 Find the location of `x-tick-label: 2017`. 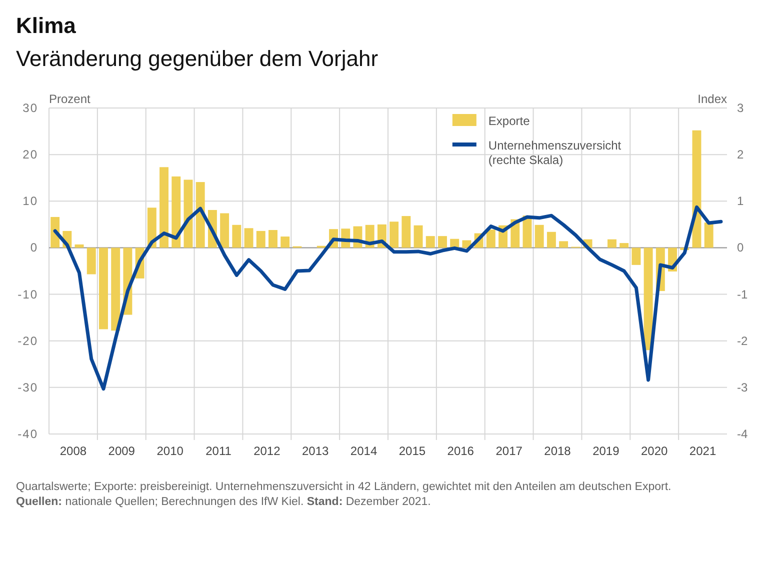

x-tick-label: 2017 is located at coordinates (509, 451).